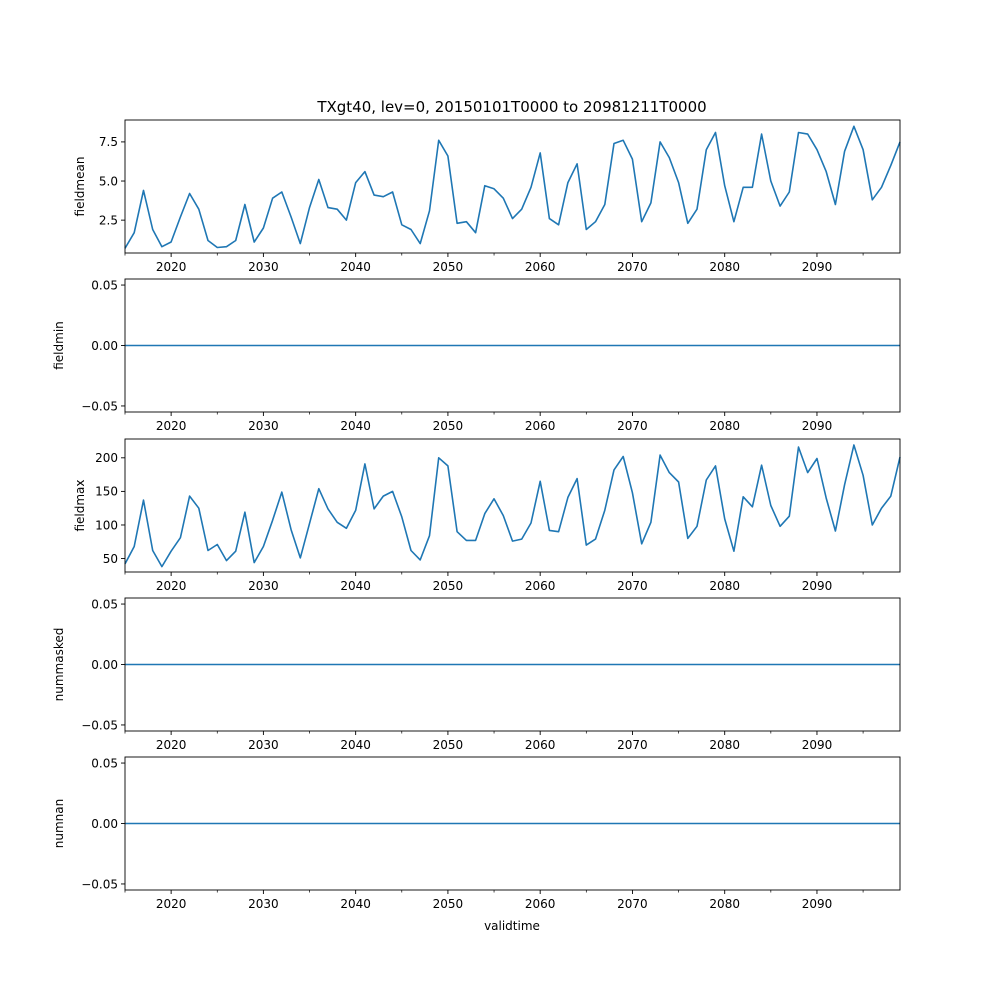  I want to click on y-tick-label: 100, so click(106, 525).